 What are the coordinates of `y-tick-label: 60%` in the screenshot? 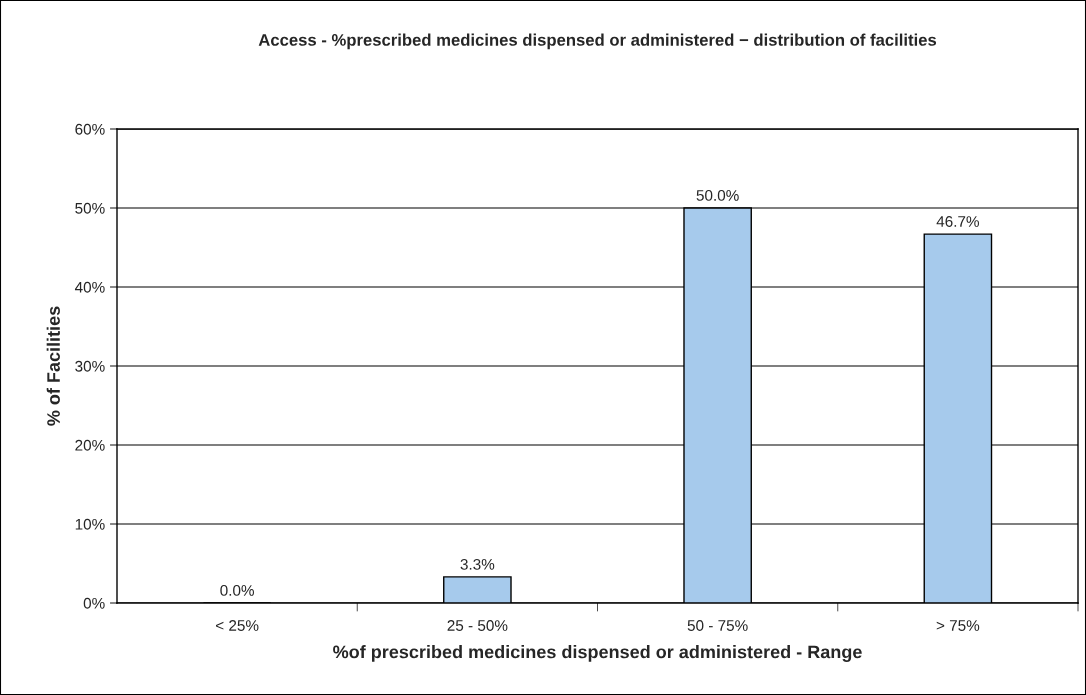 It's located at (90, 129).